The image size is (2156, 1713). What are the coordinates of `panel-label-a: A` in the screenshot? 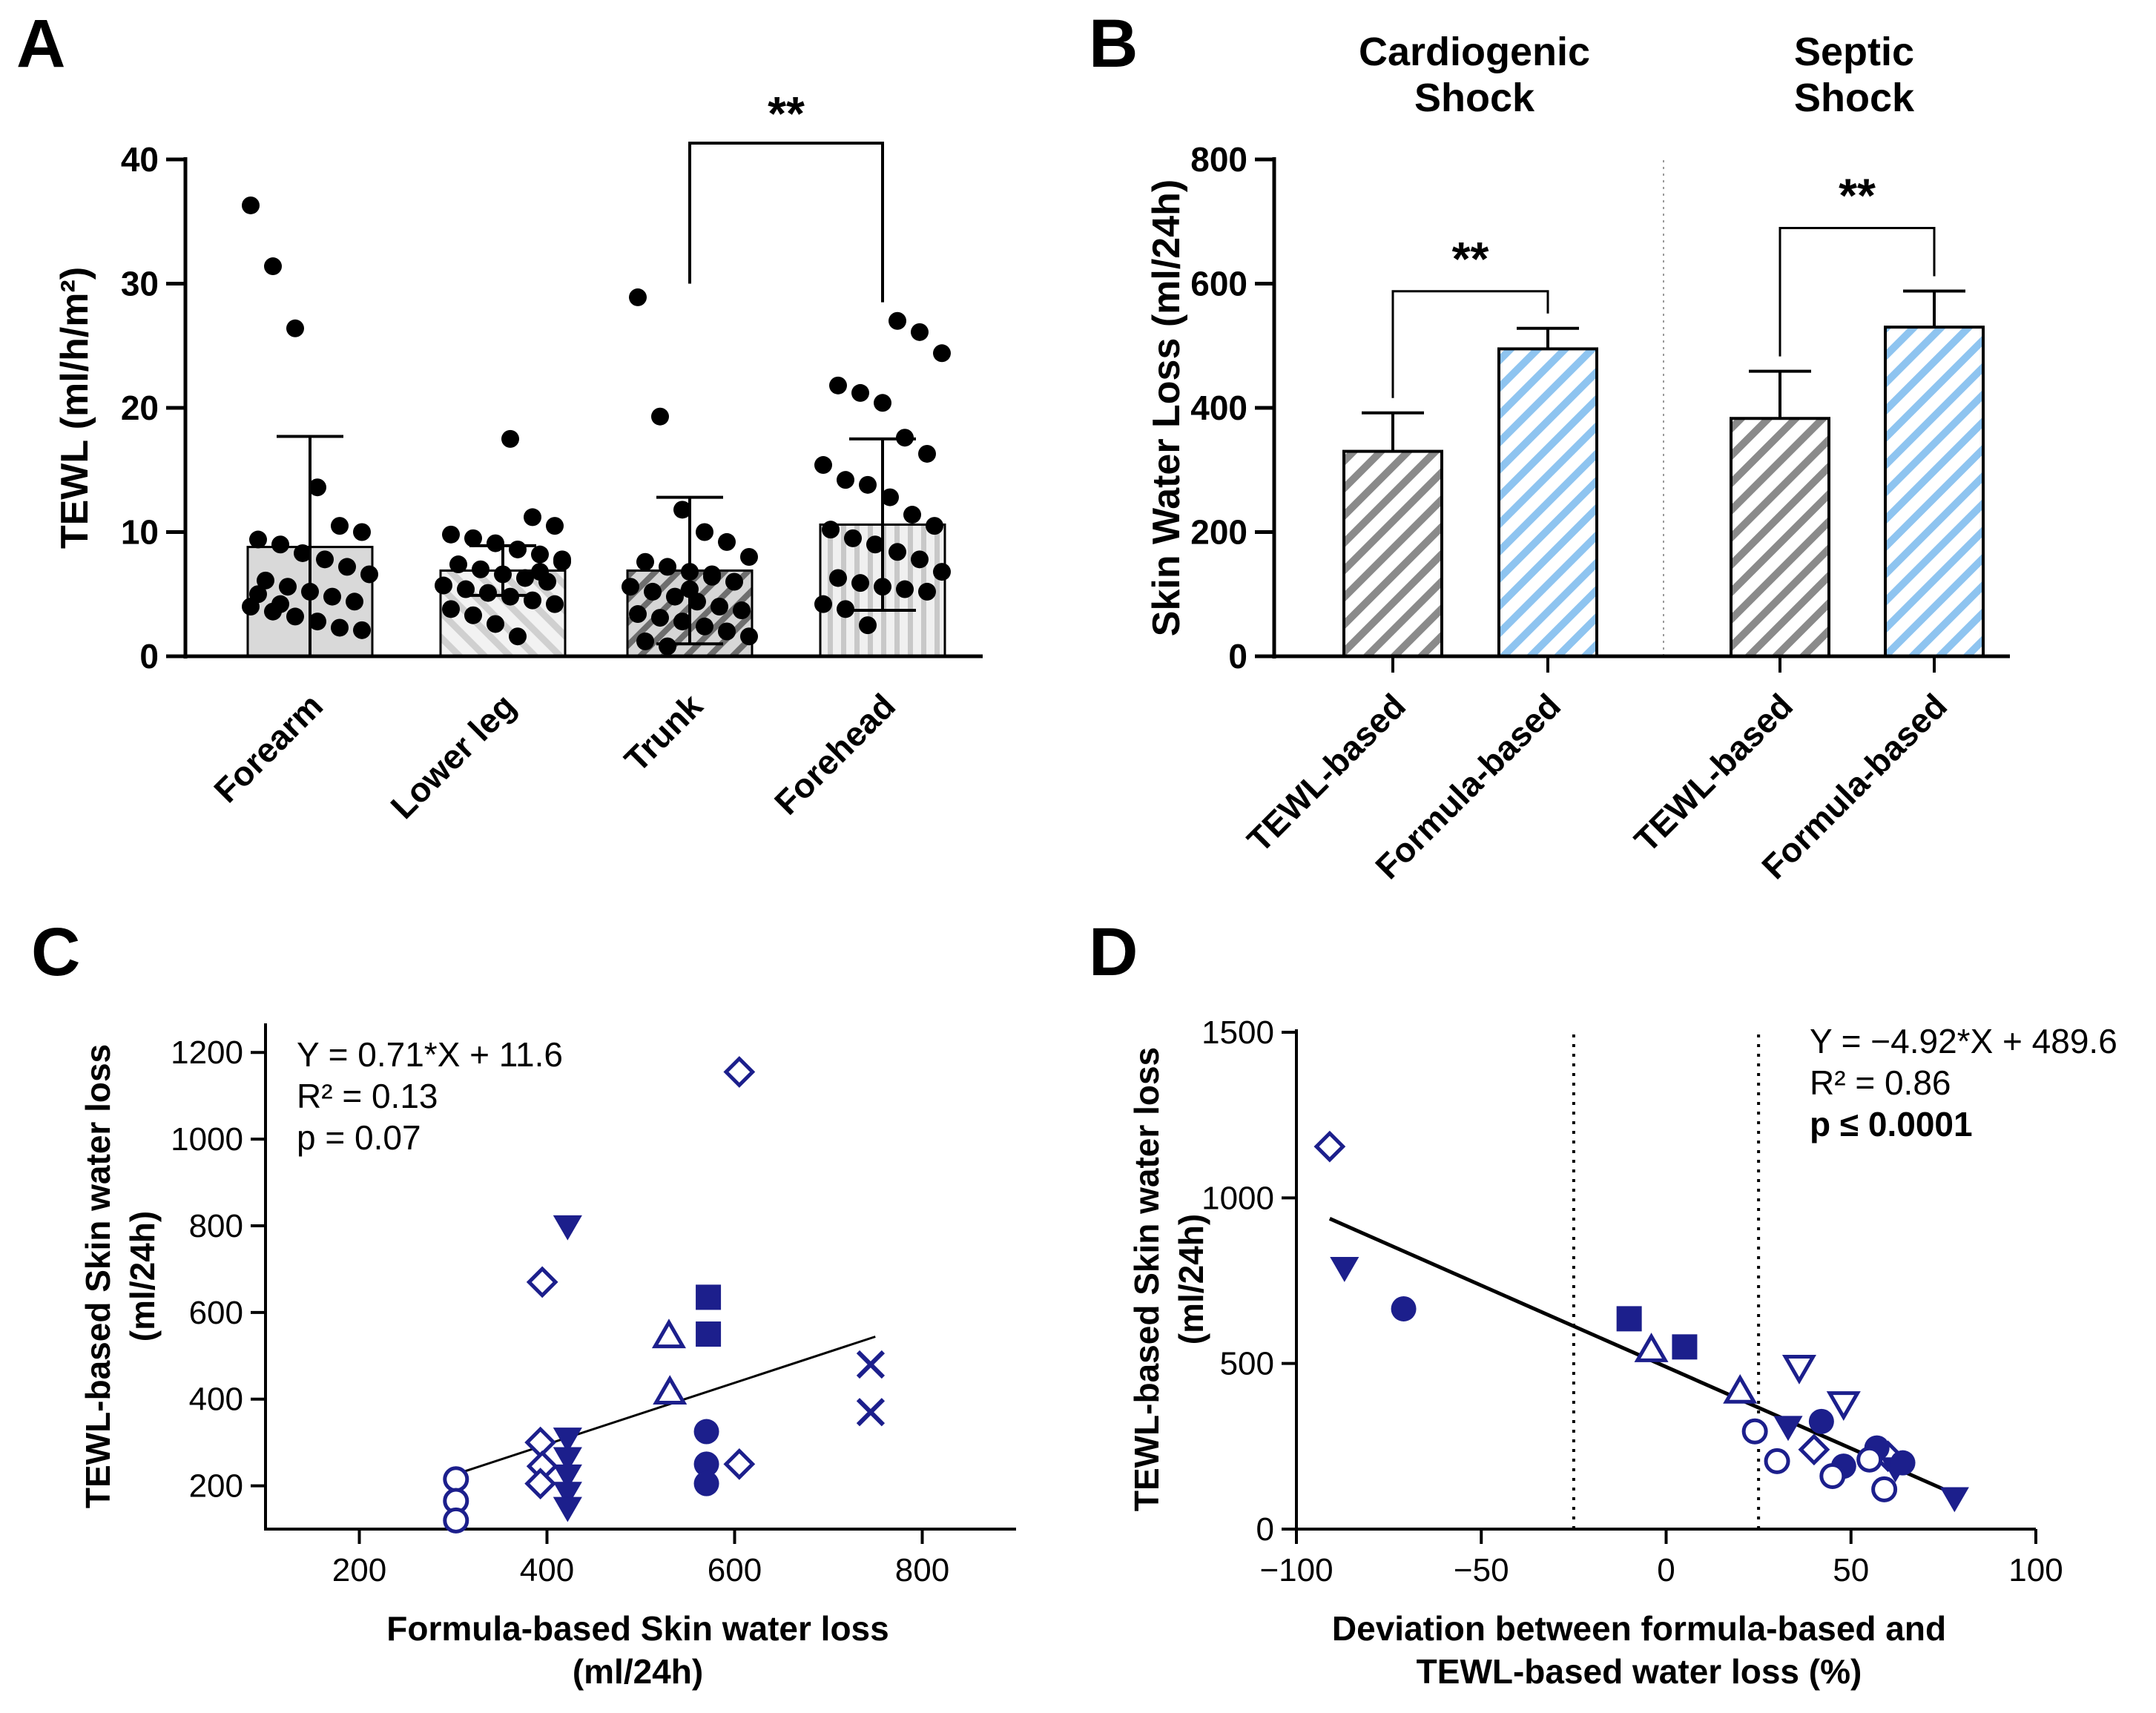 It's located at (40, 44).